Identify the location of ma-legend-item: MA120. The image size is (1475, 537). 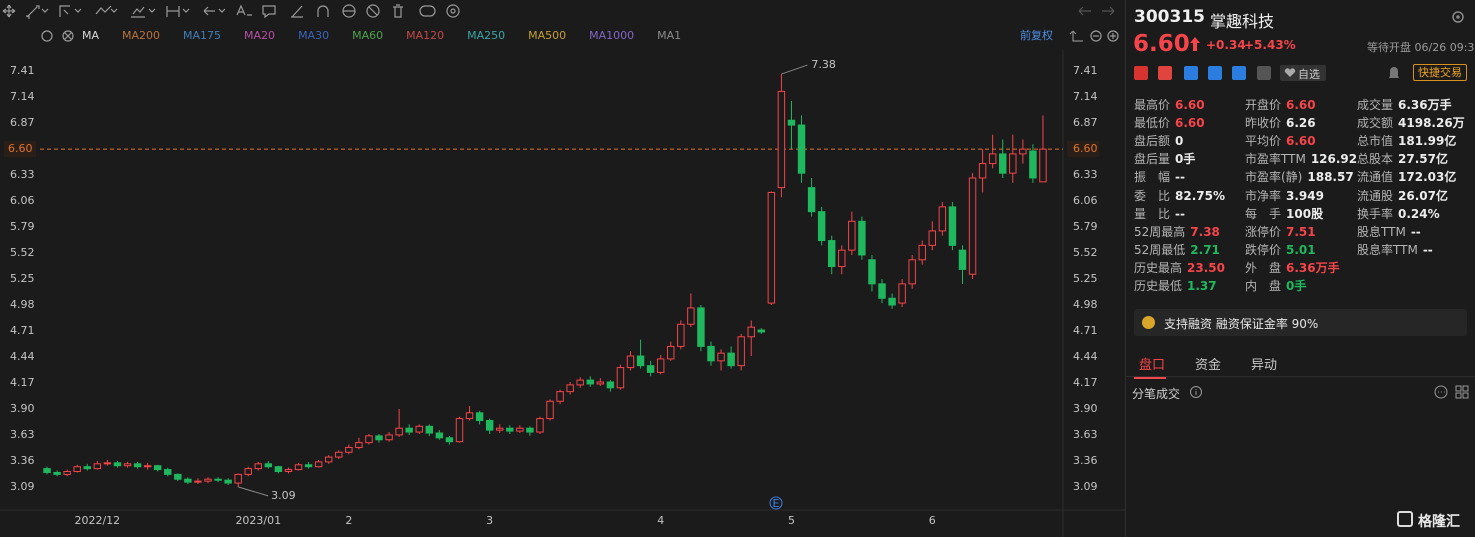
(425, 35).